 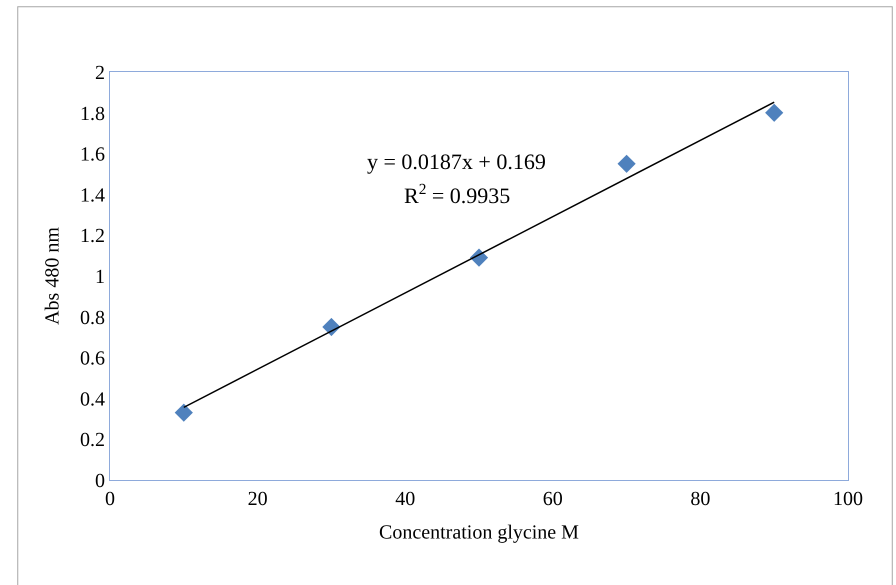 What do you see at coordinates (457, 194) in the screenshot?
I see `annotation: R$^{2}$ = 0.9935` at bounding box center [457, 194].